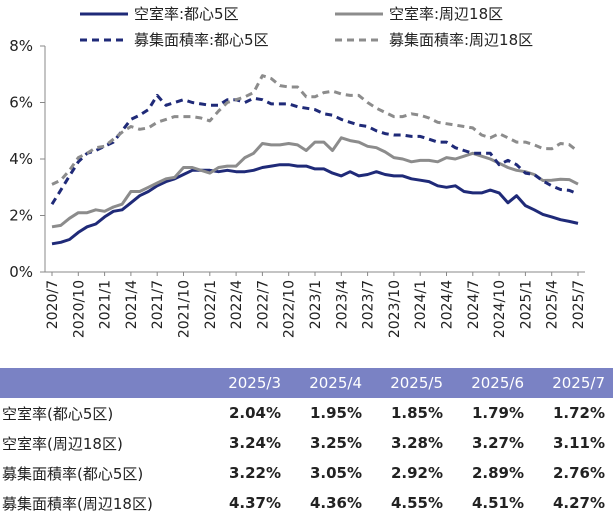 Image resolution: width=613 pixels, height=522 pixels. I want to click on table-row: 空室率(都心5区) 2.04% 1.95% 1.85% 1.79% 1.72%, so click(306, 413).